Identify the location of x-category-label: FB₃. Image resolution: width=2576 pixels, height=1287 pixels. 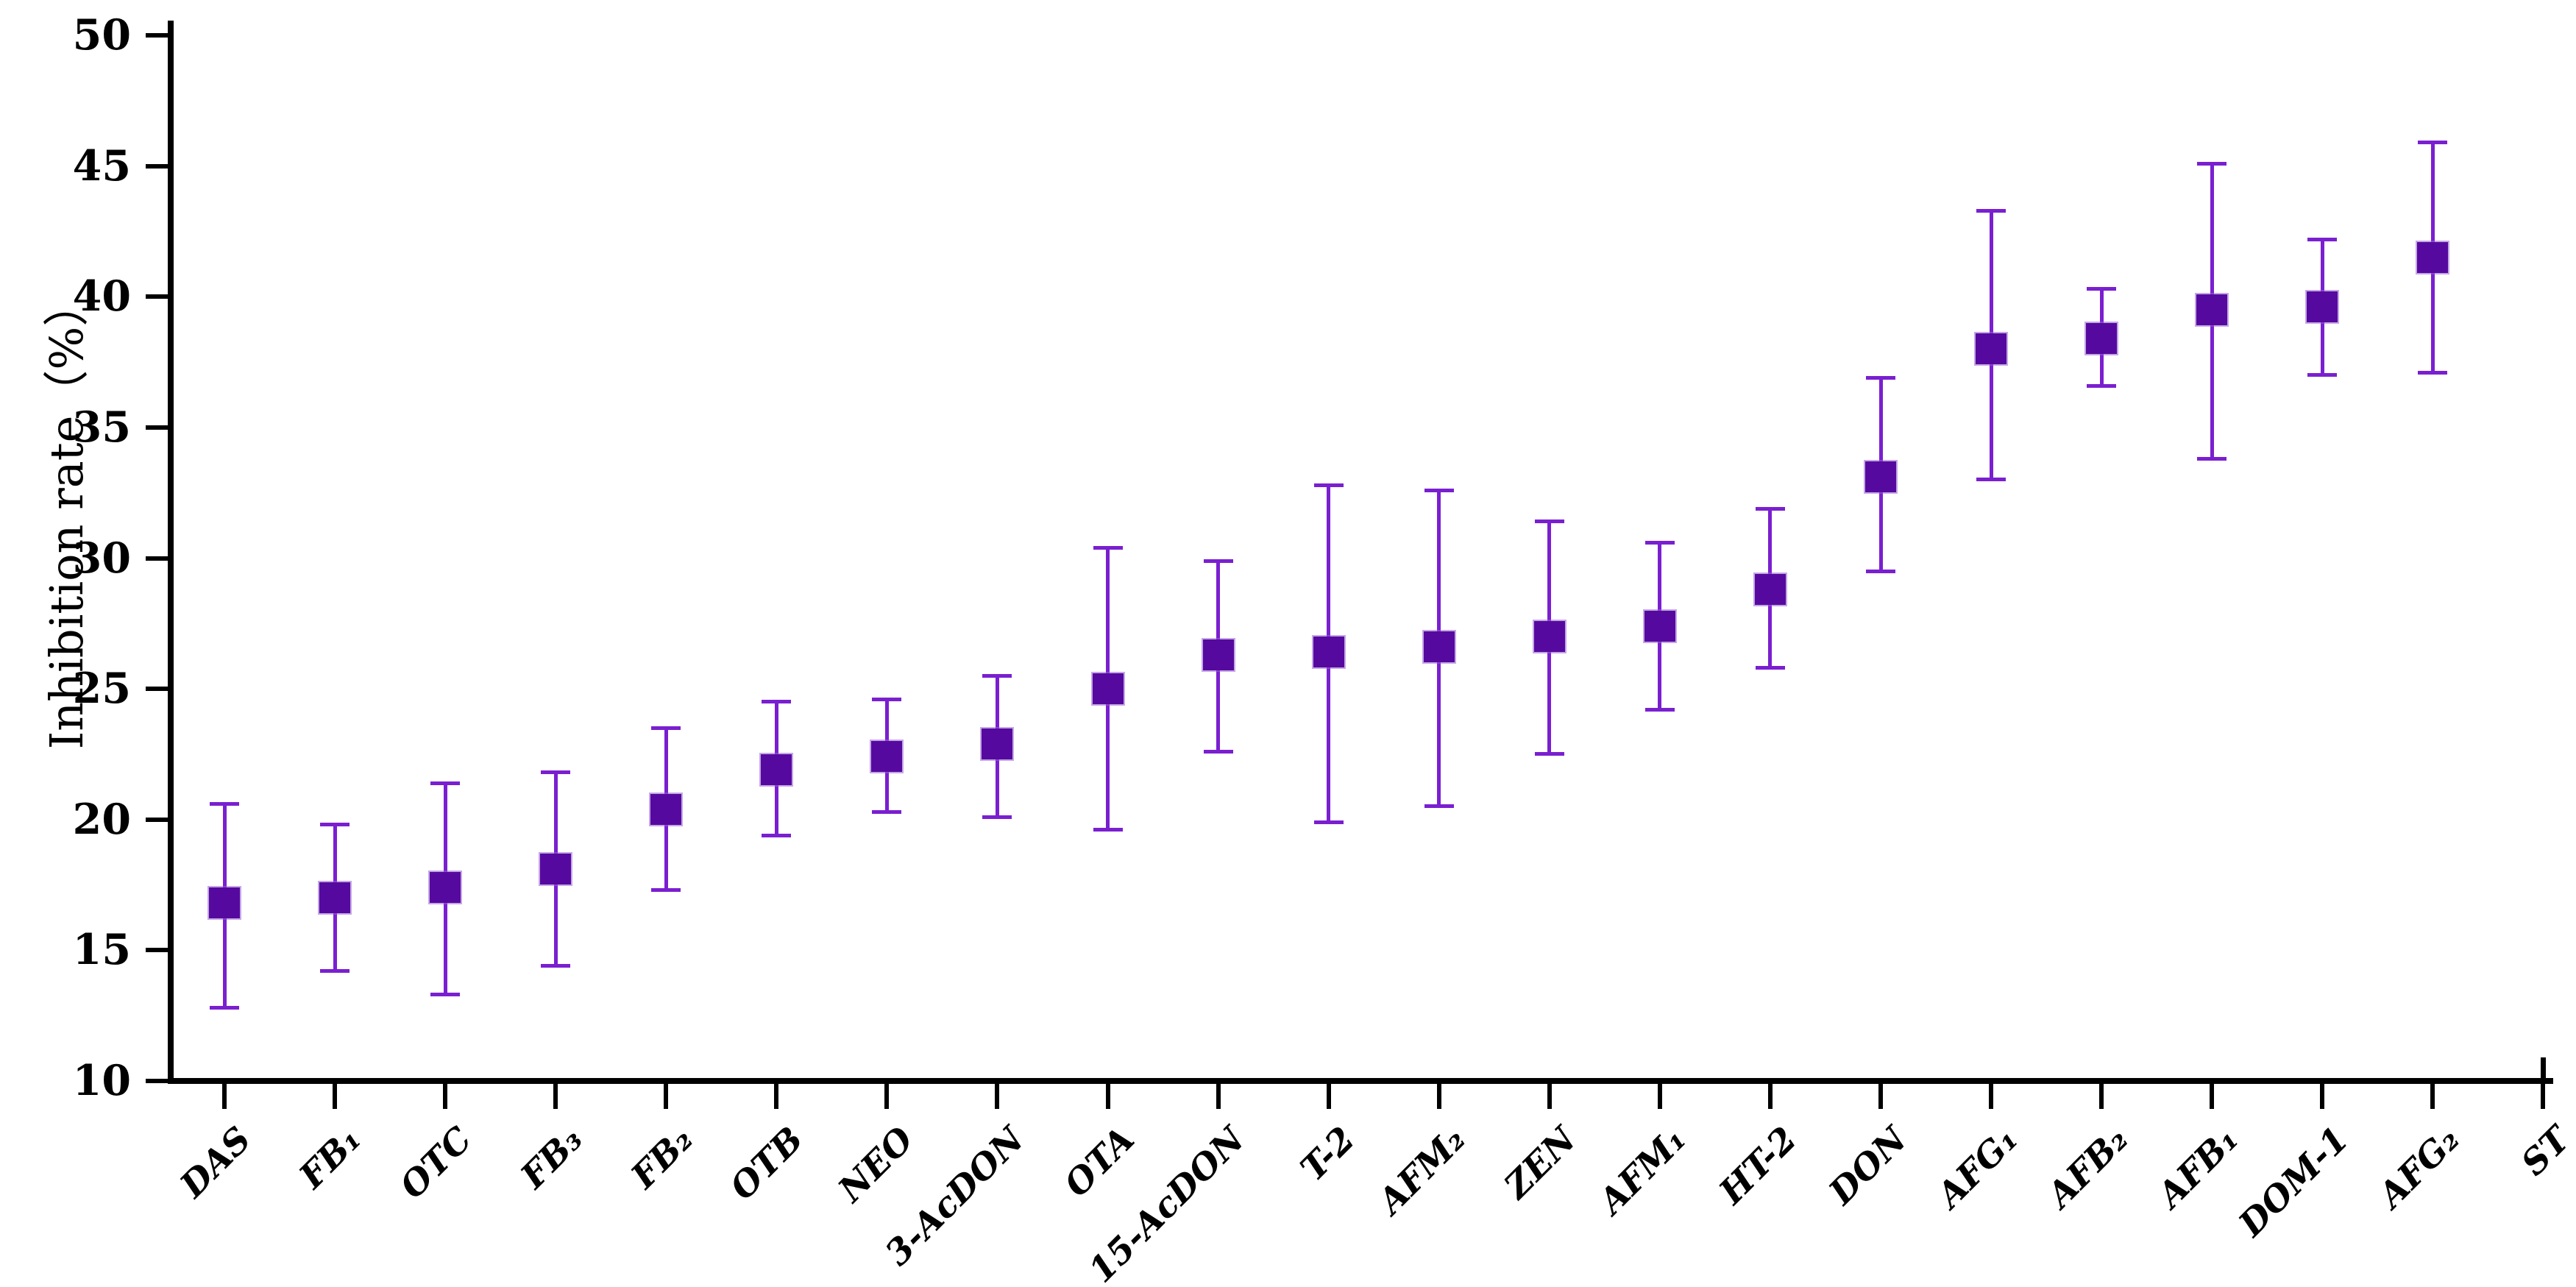
(551, 1158).